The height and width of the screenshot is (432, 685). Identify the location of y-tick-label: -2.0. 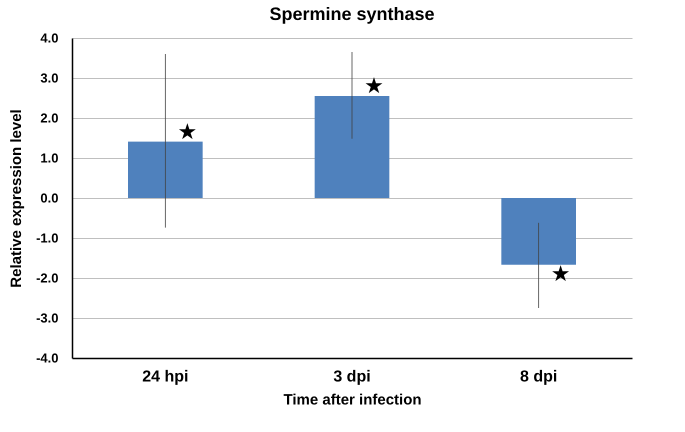
(47, 278).